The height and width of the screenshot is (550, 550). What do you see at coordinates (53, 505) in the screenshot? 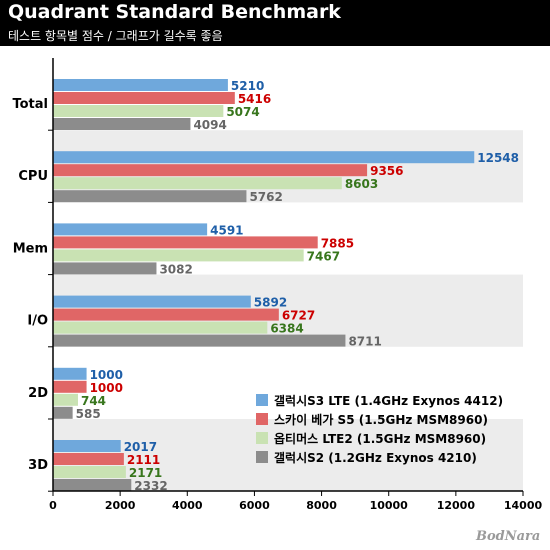
I see `x-tick-label: 0` at bounding box center [53, 505].